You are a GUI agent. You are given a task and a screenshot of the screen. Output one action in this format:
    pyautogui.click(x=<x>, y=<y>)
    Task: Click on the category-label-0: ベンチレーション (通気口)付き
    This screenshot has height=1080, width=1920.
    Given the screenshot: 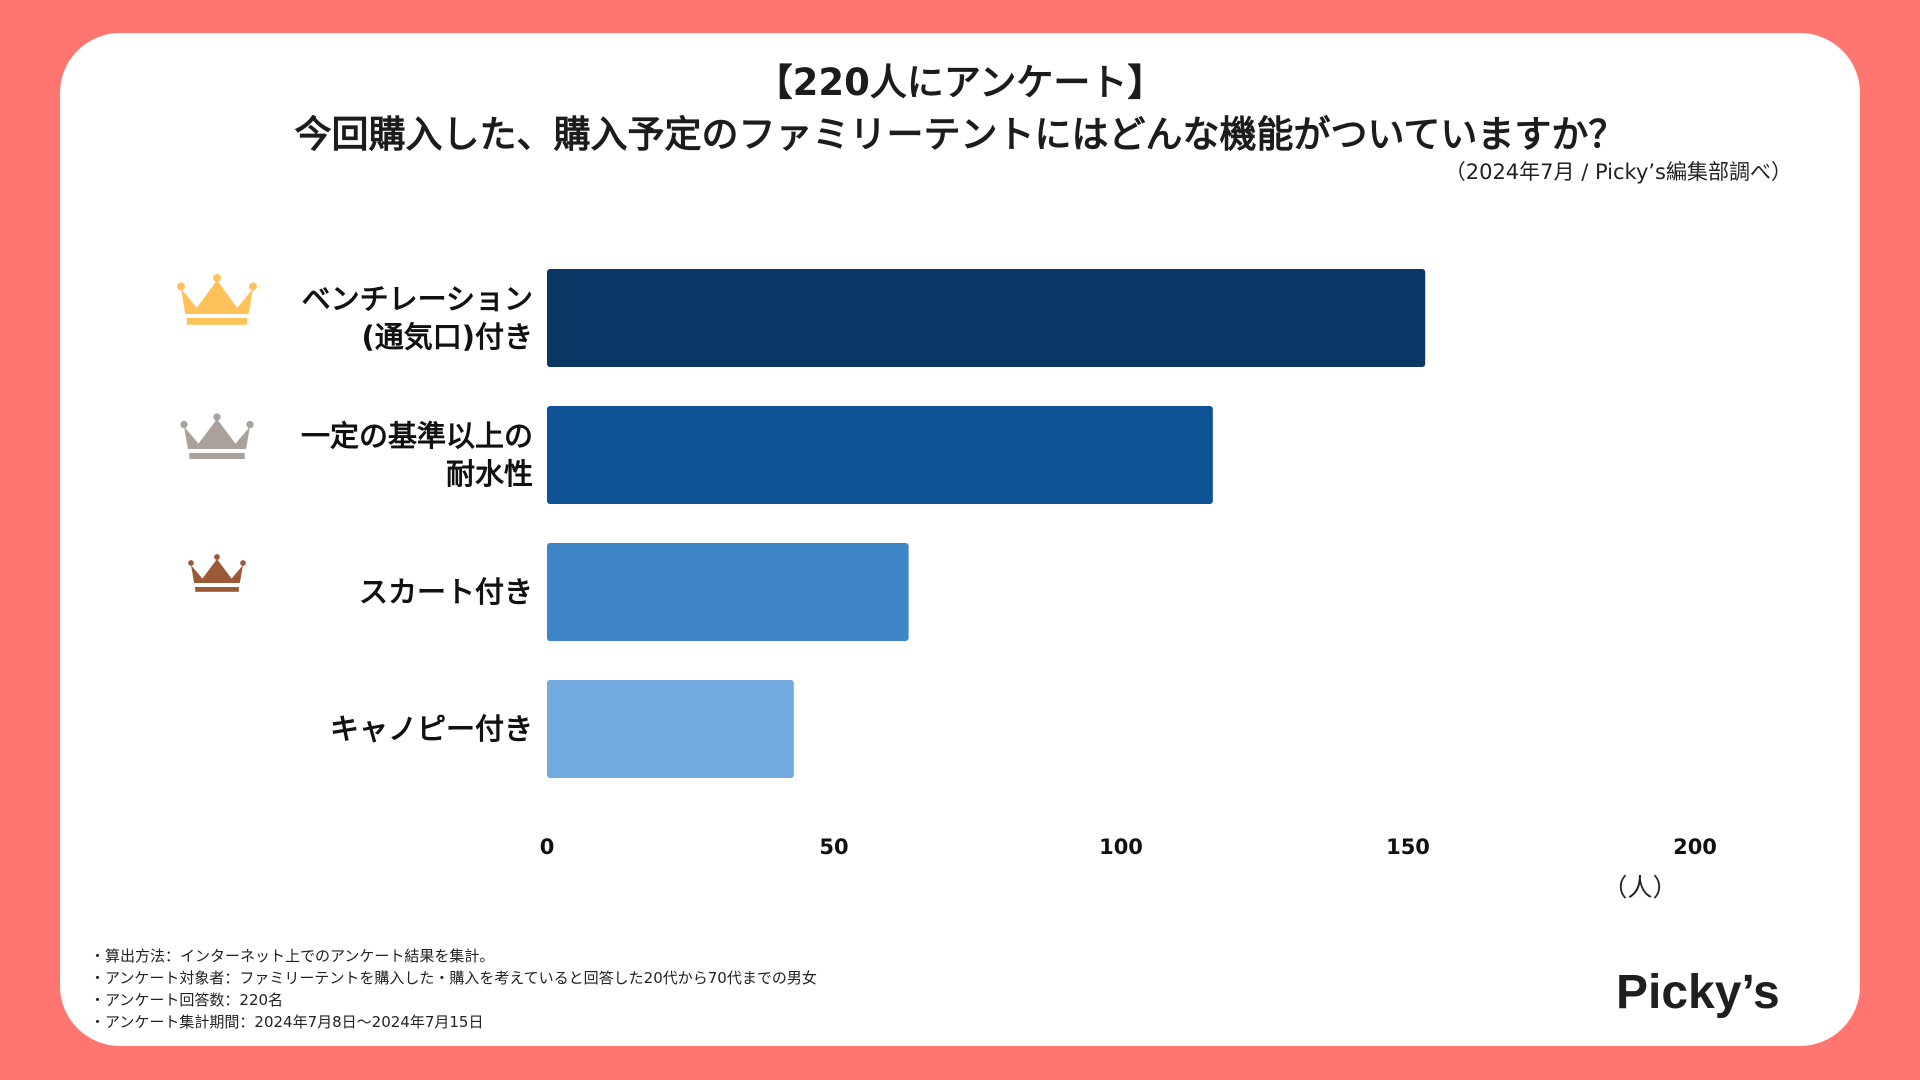 What is the action you would take?
    pyautogui.click(x=417, y=318)
    